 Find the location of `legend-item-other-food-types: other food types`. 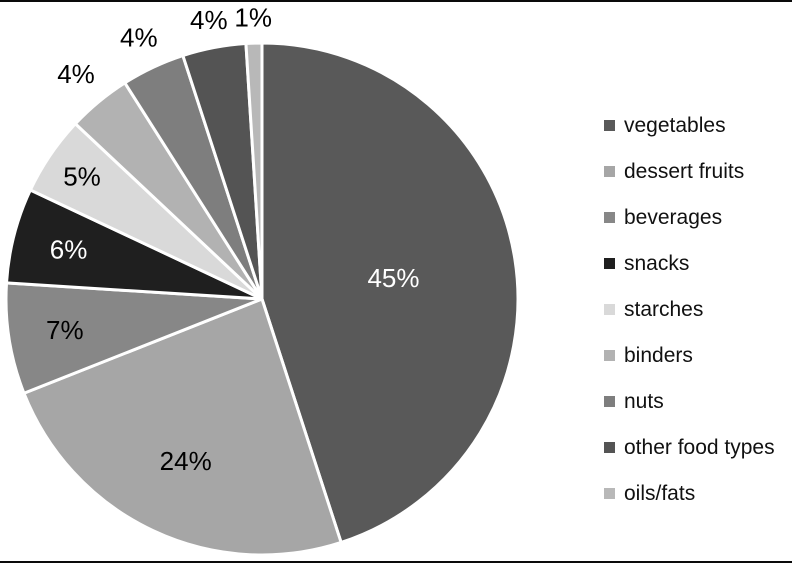

legend-item-other-food-types: other food types is located at coordinates (689, 447).